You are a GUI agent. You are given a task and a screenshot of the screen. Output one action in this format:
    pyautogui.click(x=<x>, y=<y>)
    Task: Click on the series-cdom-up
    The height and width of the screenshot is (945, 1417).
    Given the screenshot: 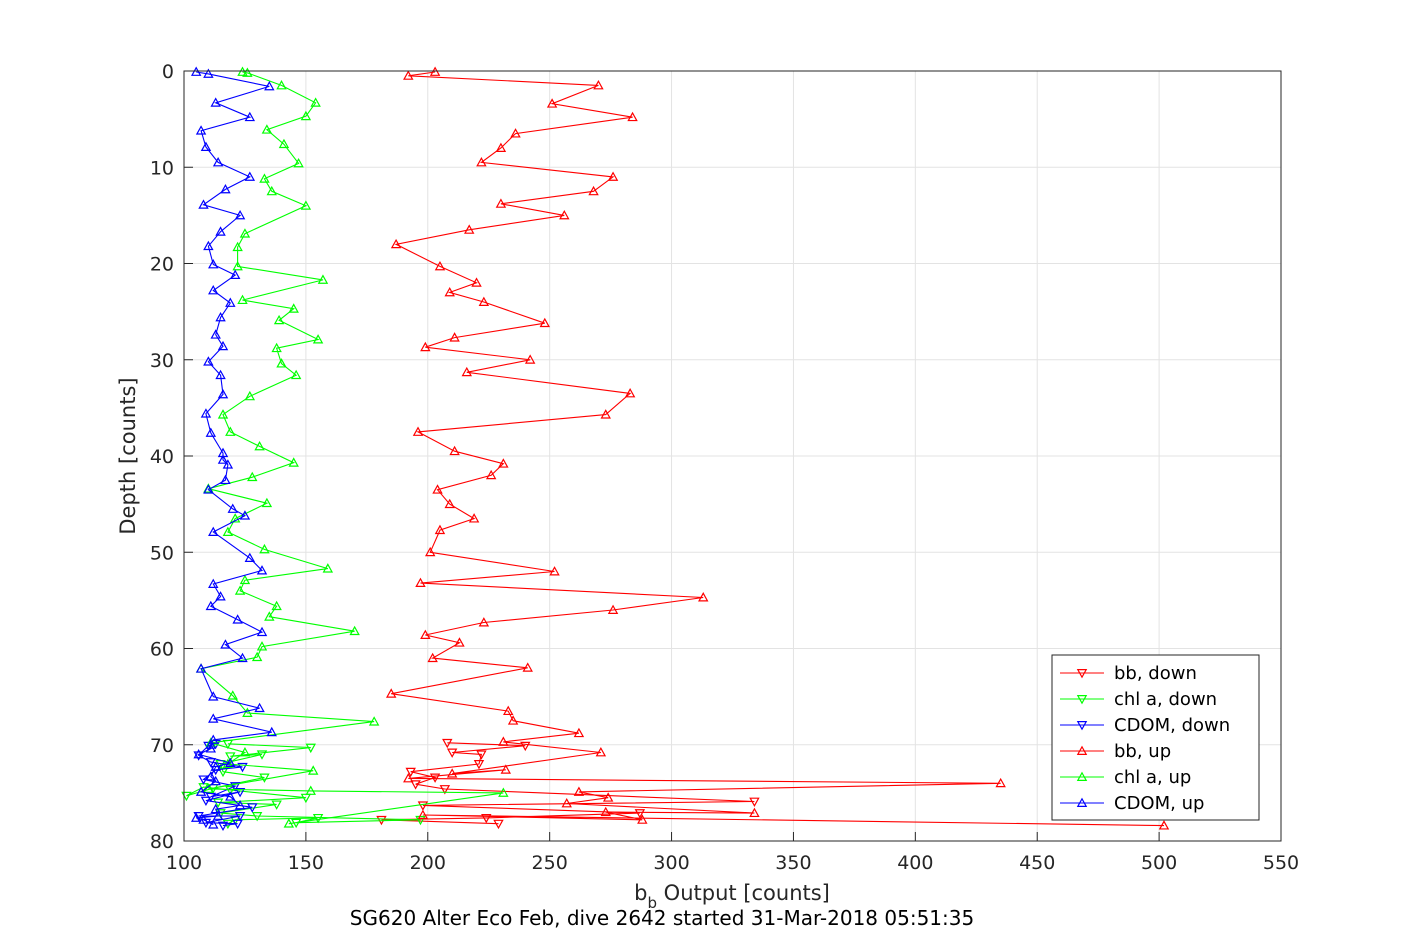 What is the action you would take?
    pyautogui.click(x=233, y=447)
    